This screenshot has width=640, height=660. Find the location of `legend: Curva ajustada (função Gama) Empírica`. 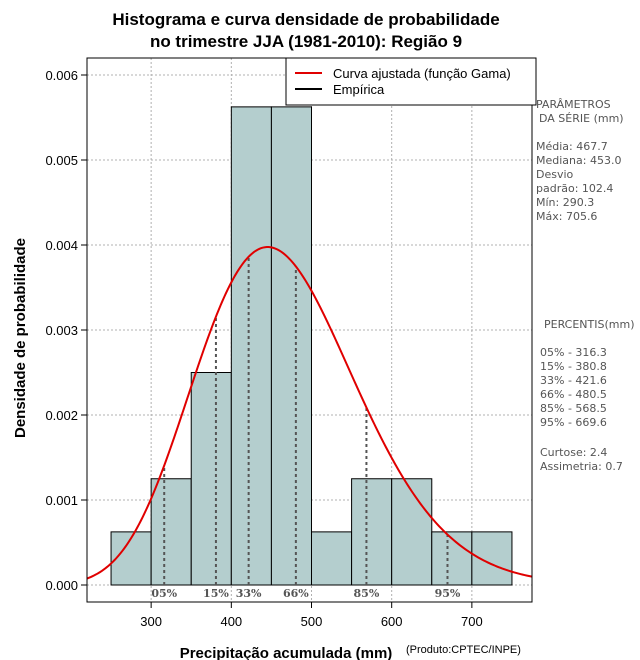

legend: Curva ajustada (função Gama) Empírica is located at coordinates (411, 81).